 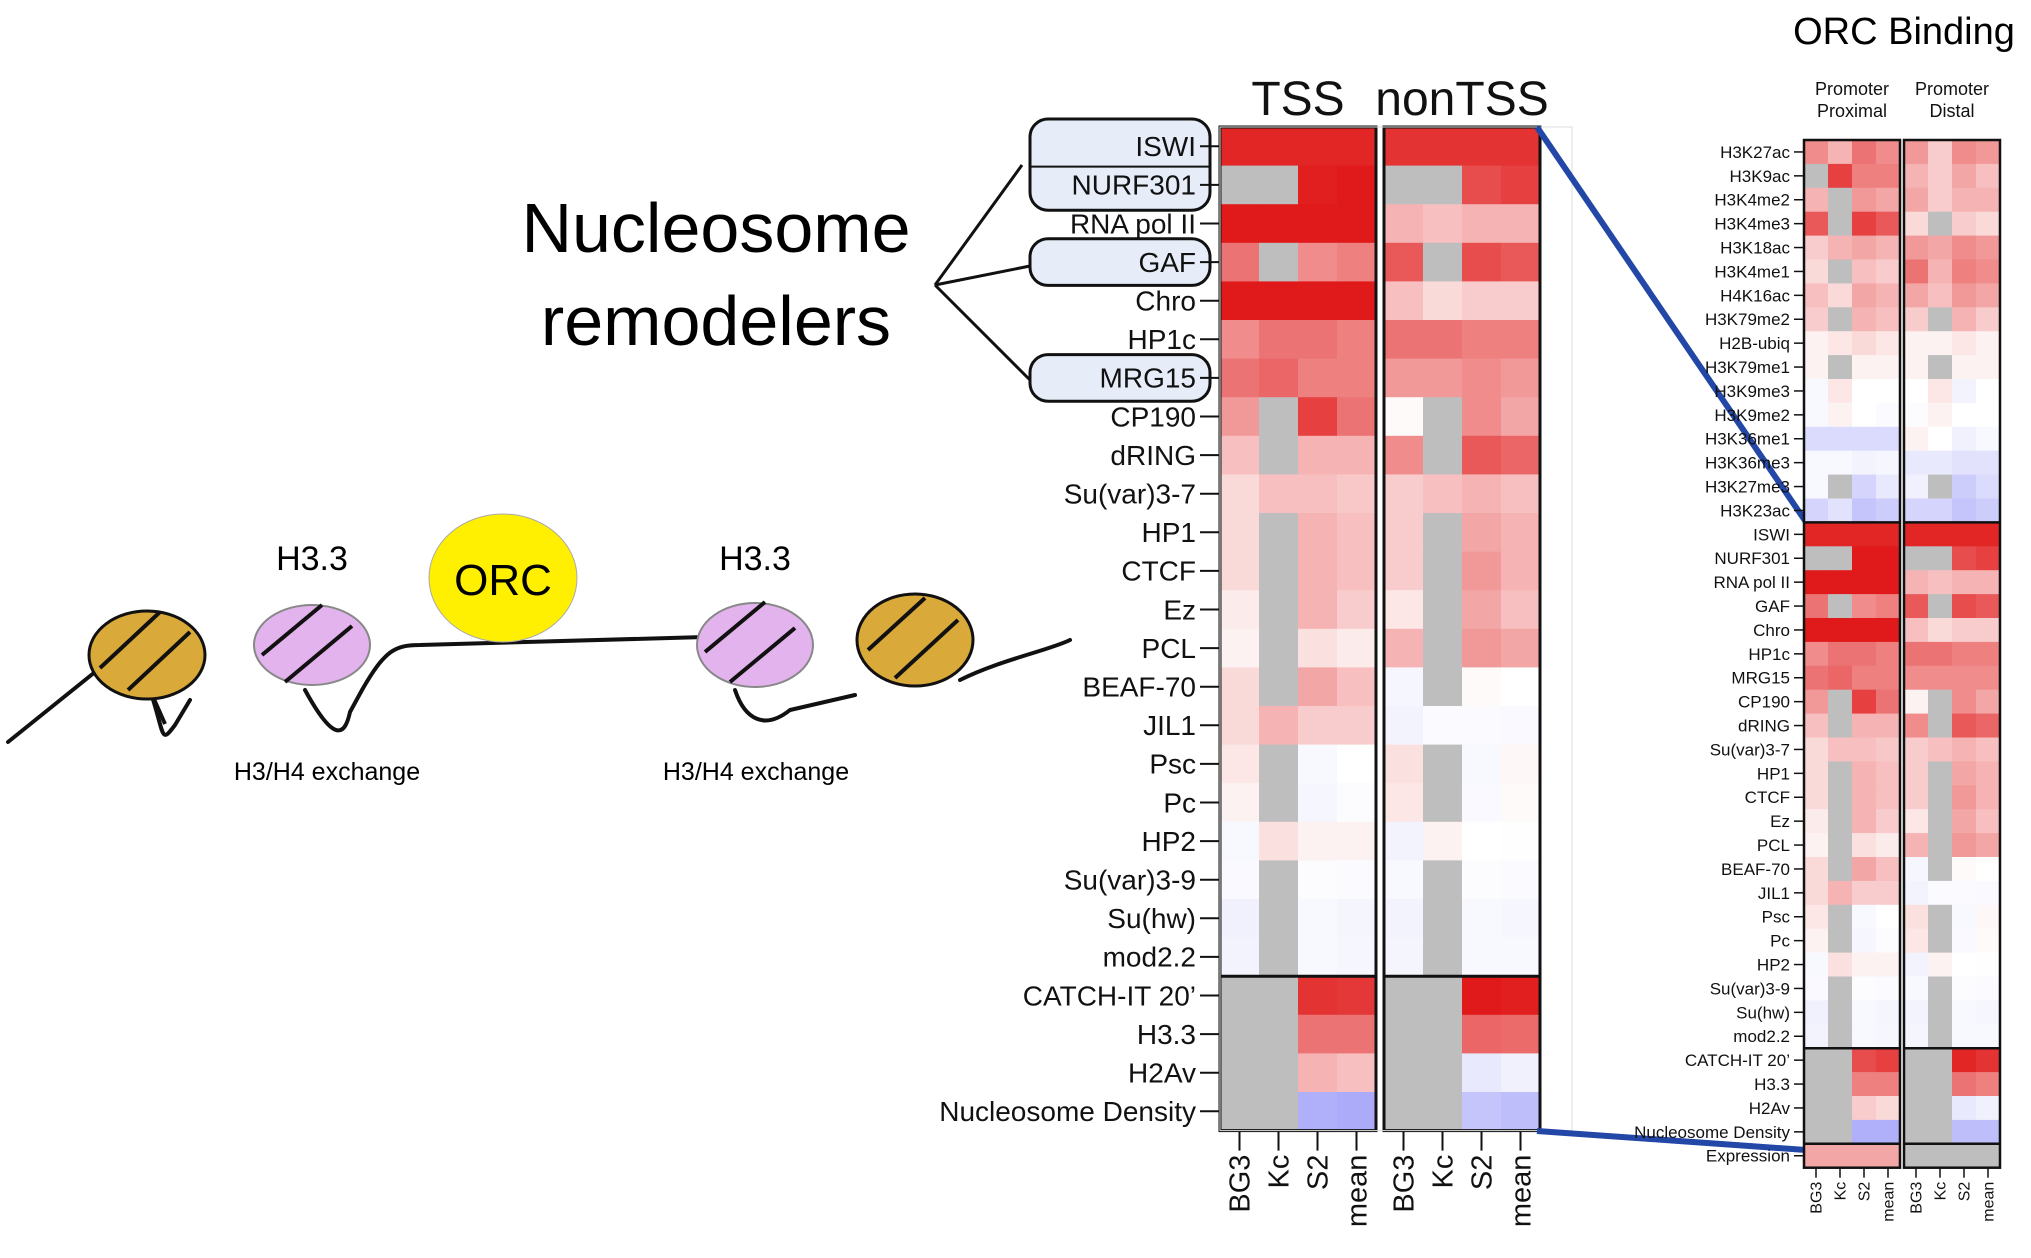 What do you see at coordinates (1952, 89) in the screenshot?
I see `right-group-title: Promoter` at bounding box center [1952, 89].